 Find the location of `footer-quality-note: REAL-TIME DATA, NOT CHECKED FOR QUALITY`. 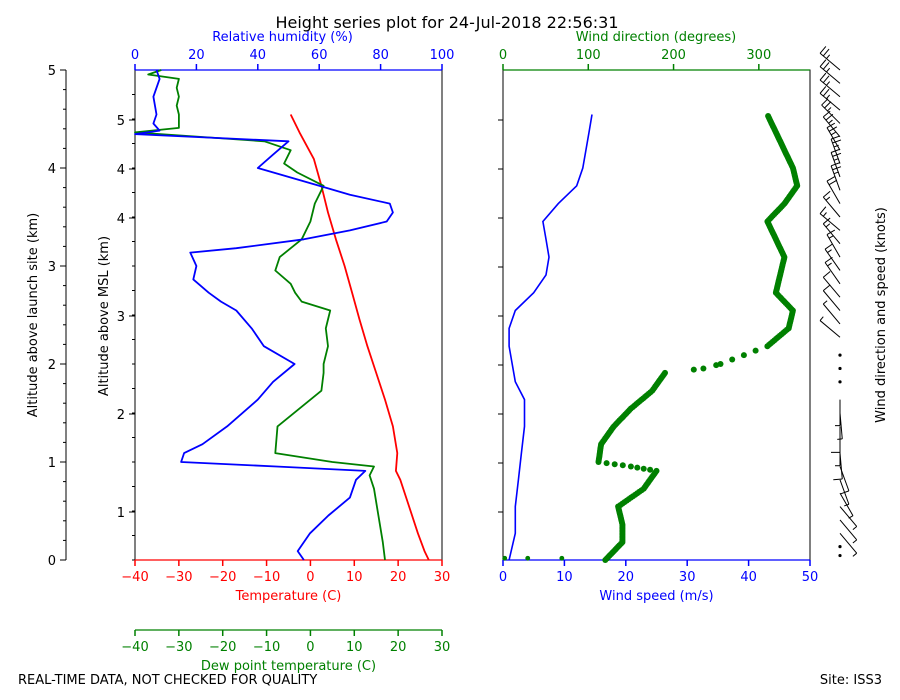

footer-quality-note: REAL-TIME DATA, NOT CHECKED FOR QUALITY is located at coordinates (168, 680).